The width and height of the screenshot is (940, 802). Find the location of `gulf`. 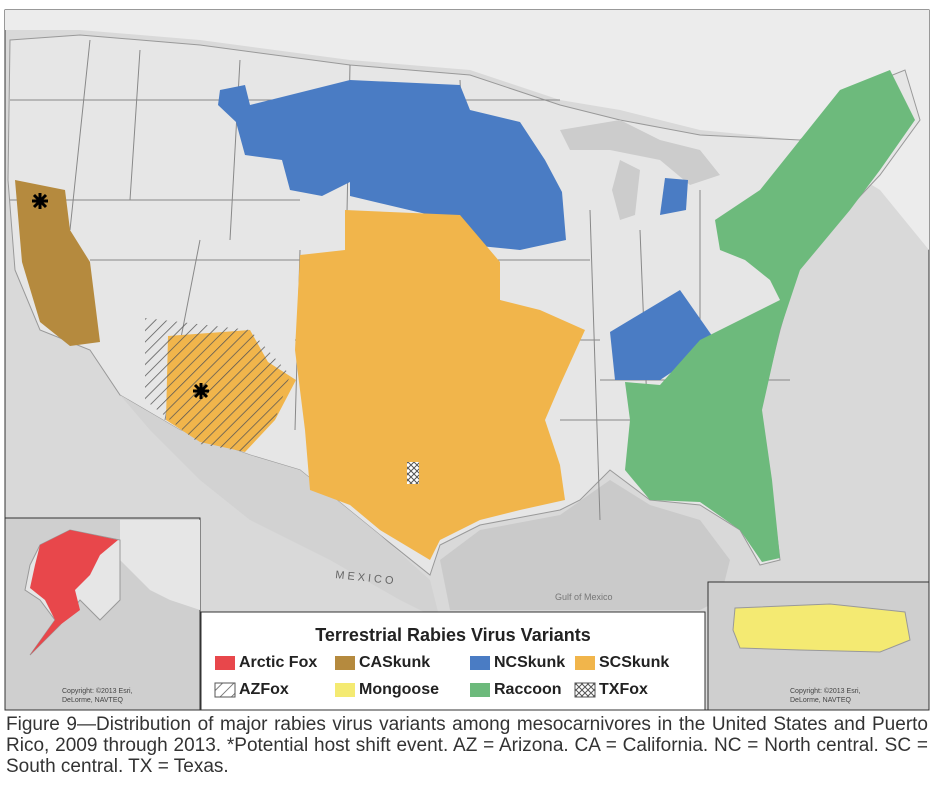

gulf is located at coordinates (585, 545).